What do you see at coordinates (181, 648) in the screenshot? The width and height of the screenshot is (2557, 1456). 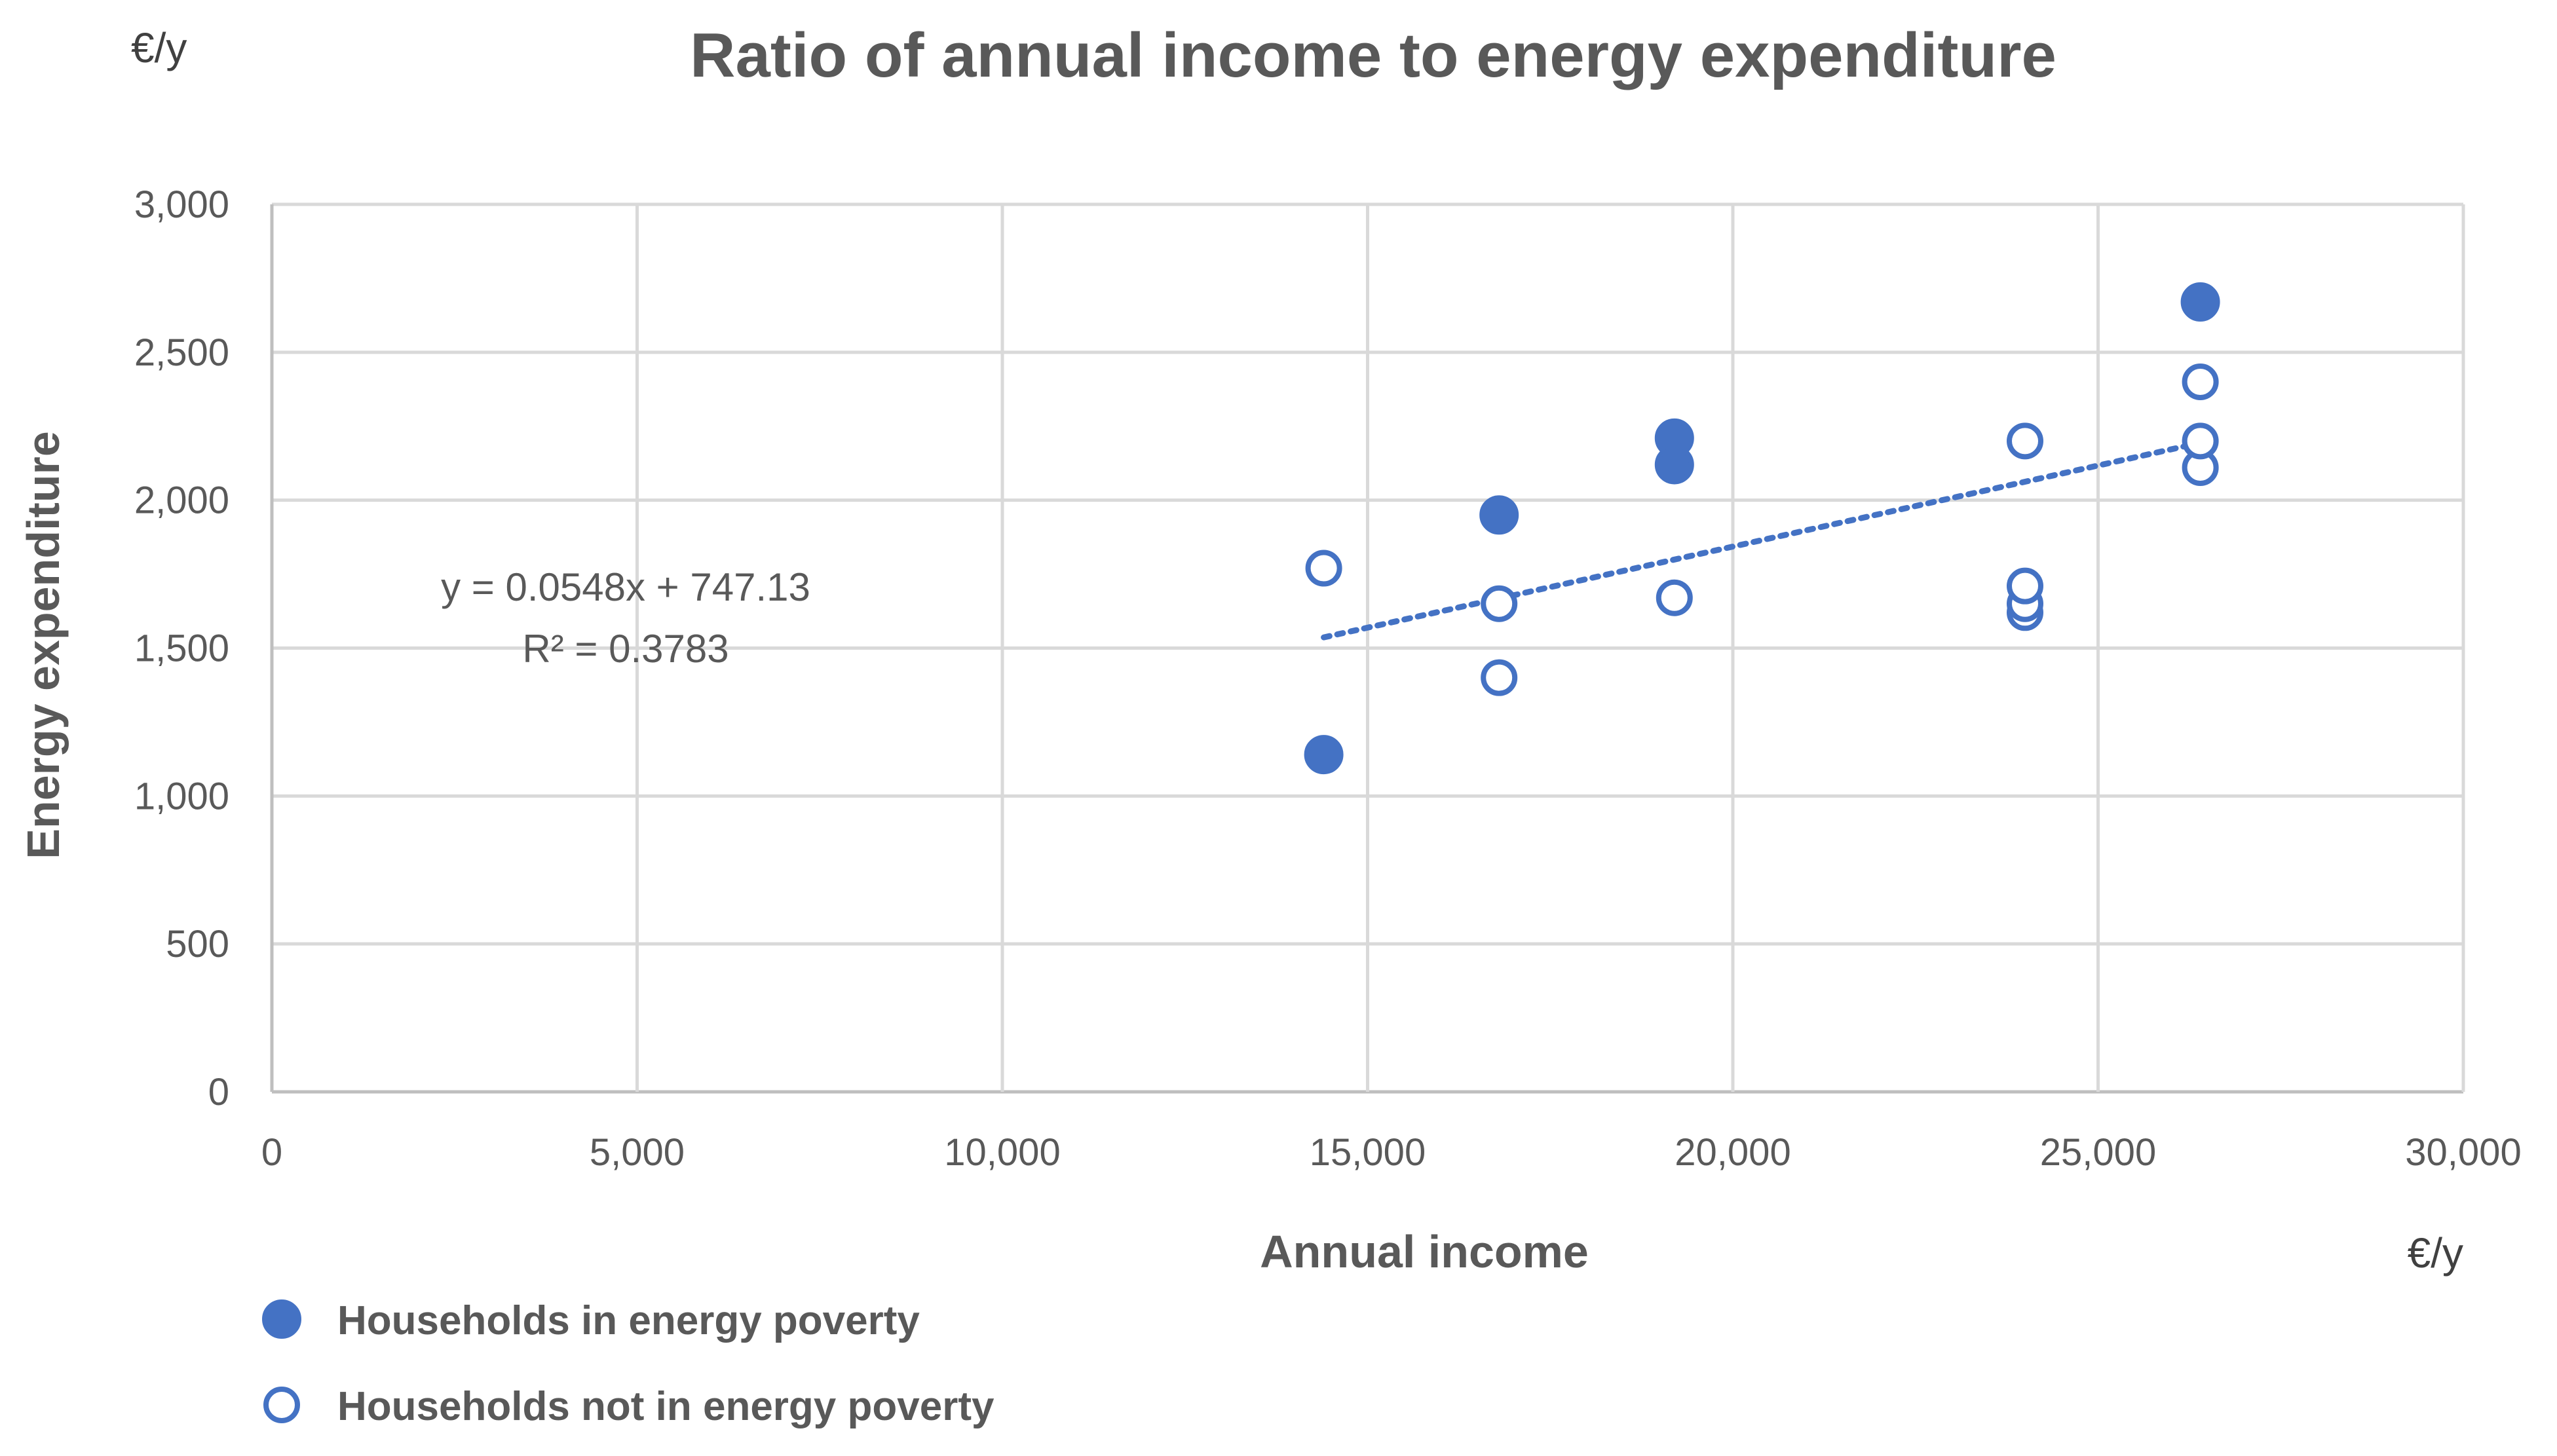 I see `y-tick-label: 1,500` at bounding box center [181, 648].